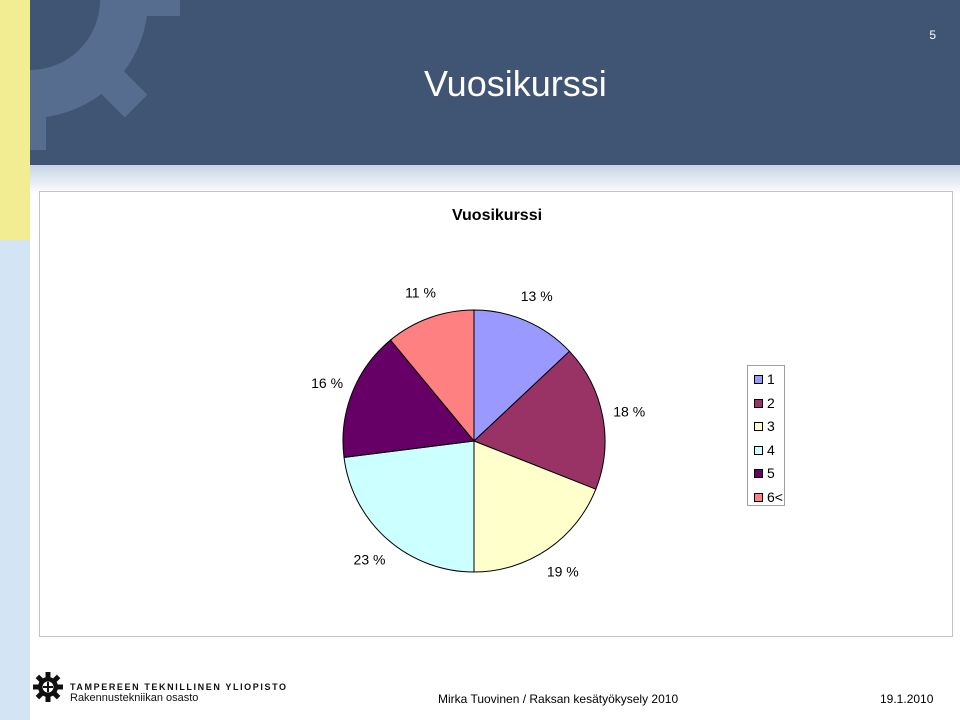 This screenshot has width=960, height=720. What do you see at coordinates (495, 180) in the screenshot?
I see `header-fade` at bounding box center [495, 180].